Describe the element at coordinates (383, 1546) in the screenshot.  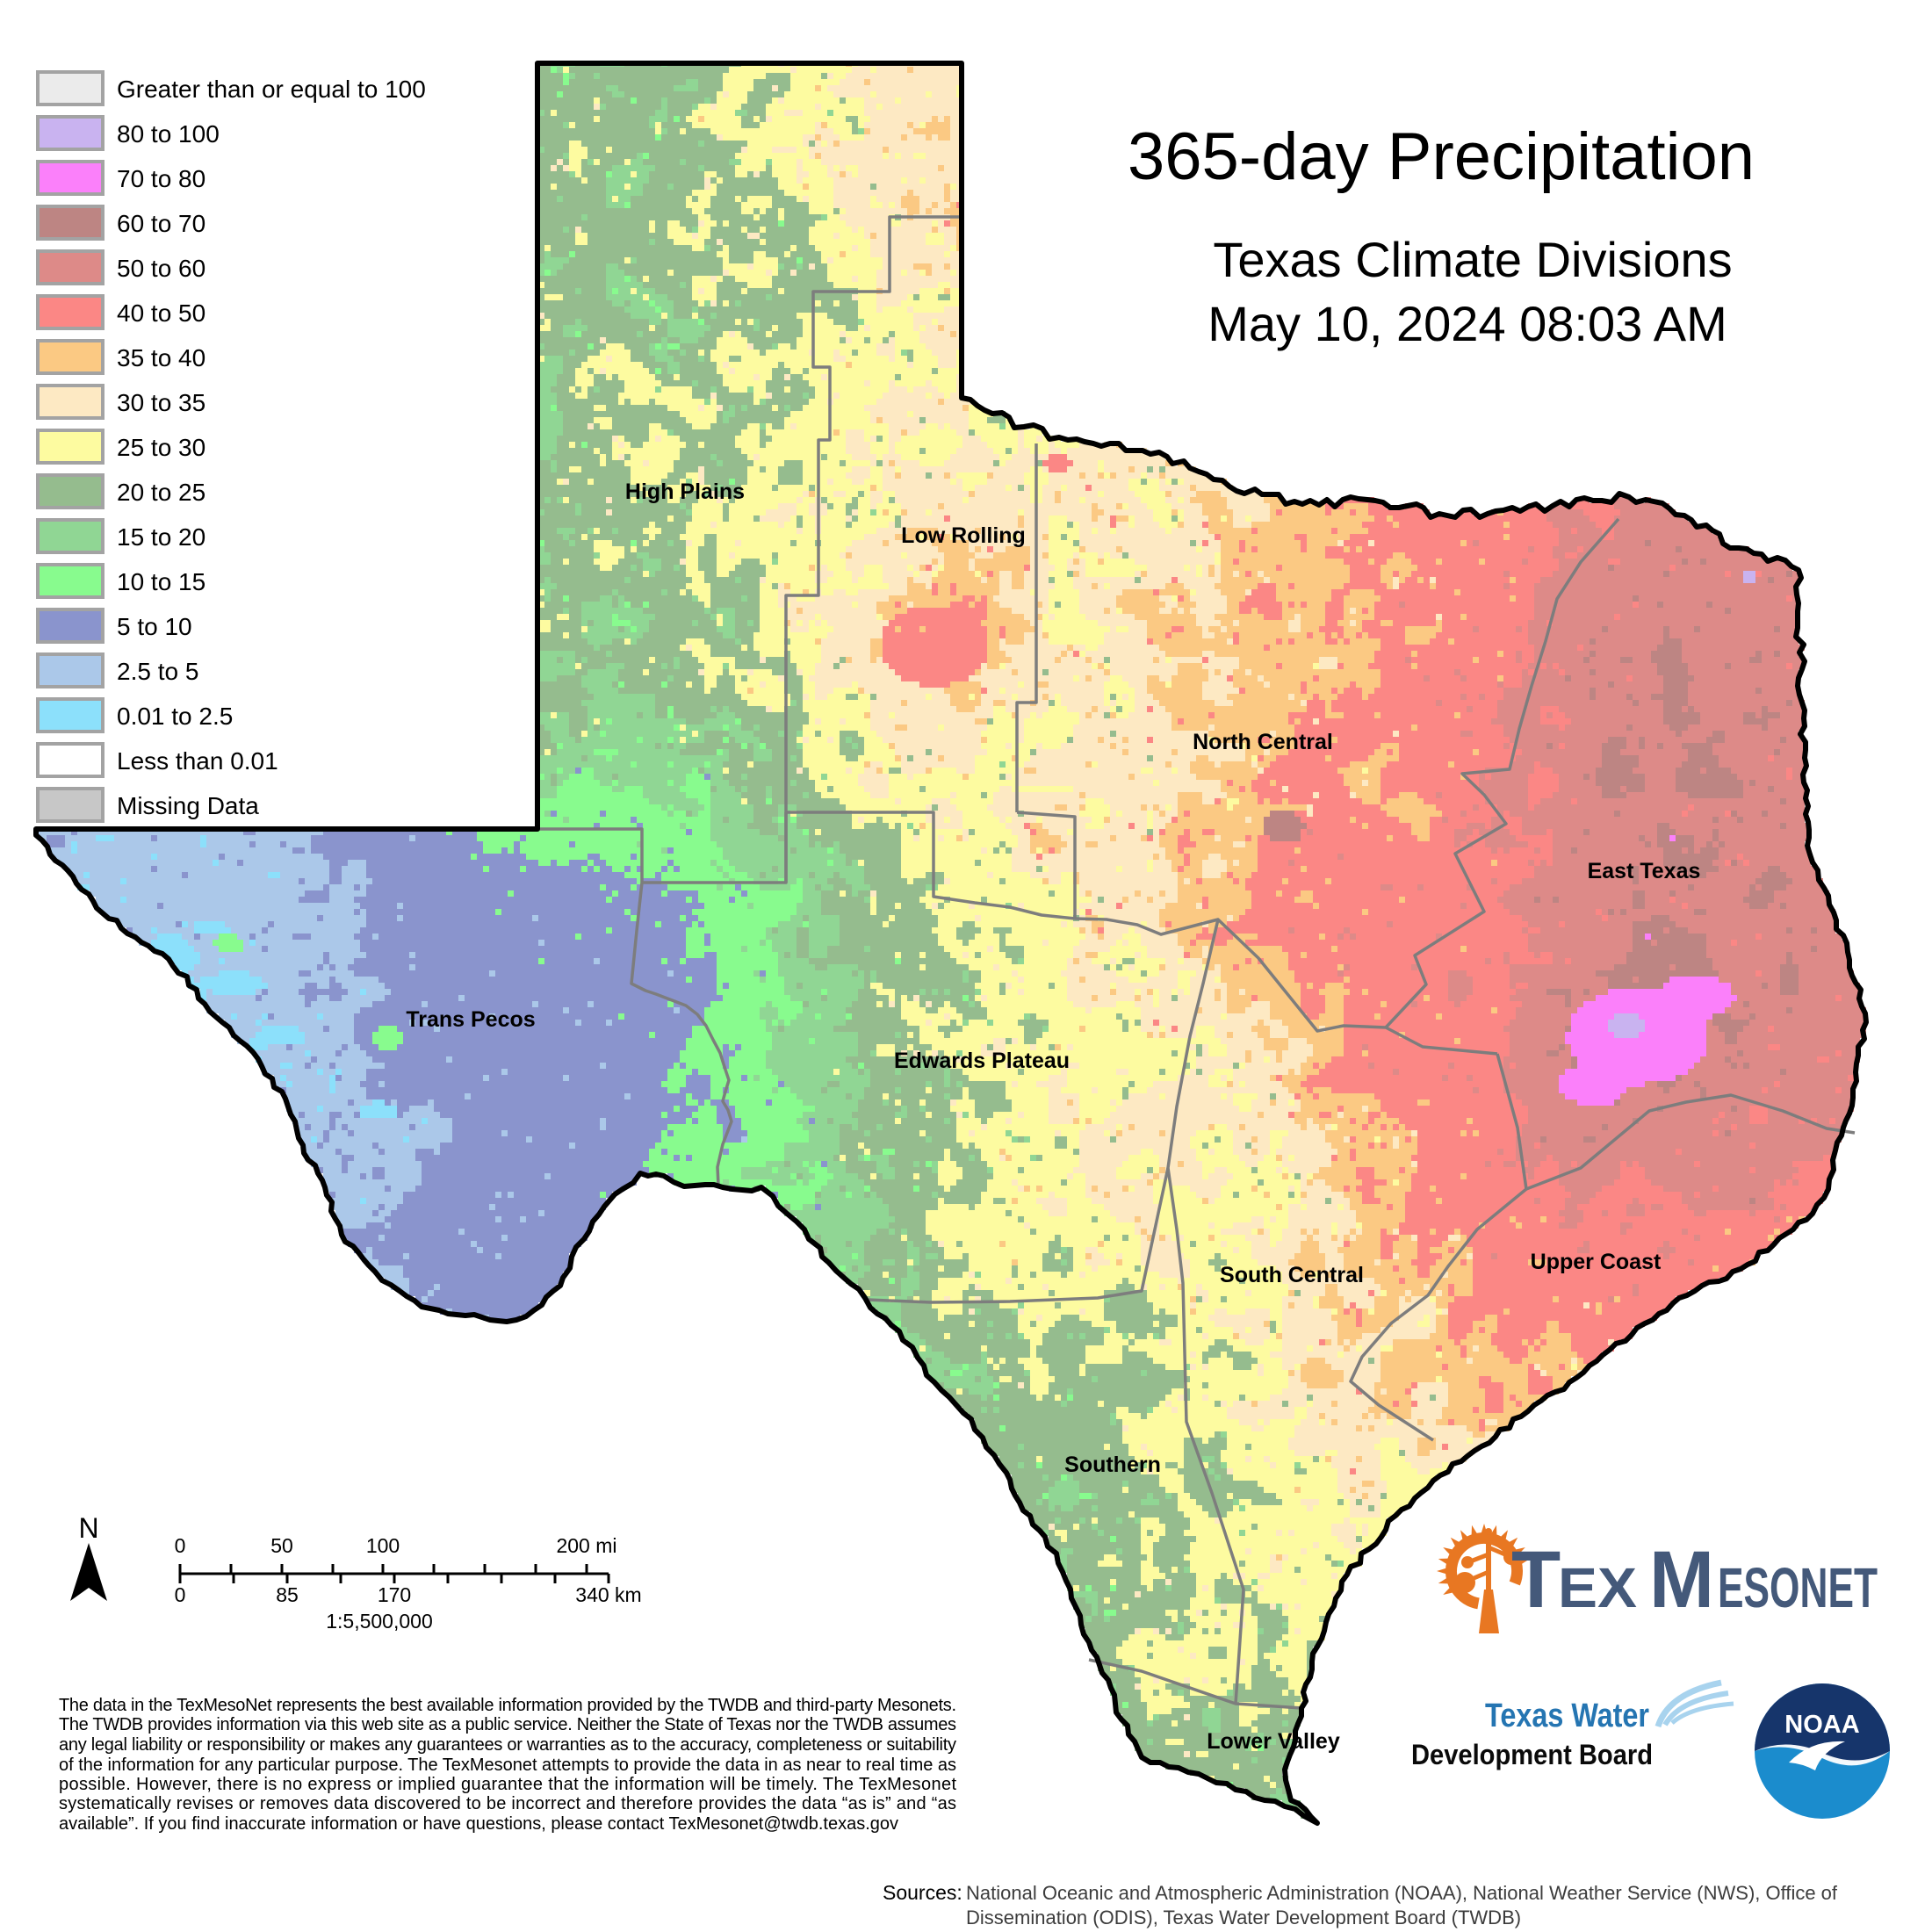
I see `svg-text: 100` at that location.